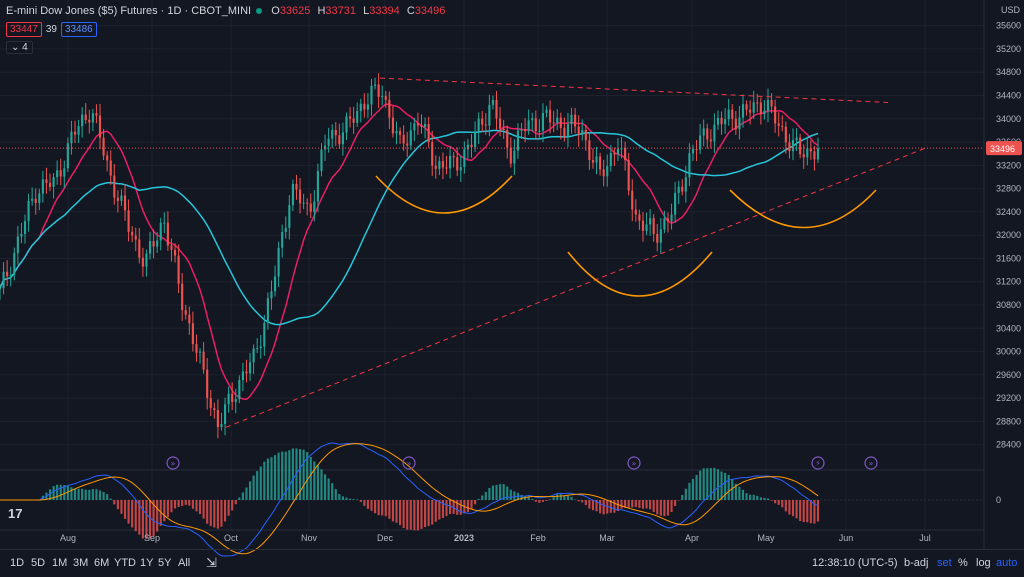  Describe the element at coordinates (24, 29) in the screenshot. I see `sell-price-pill: 33447` at that location.